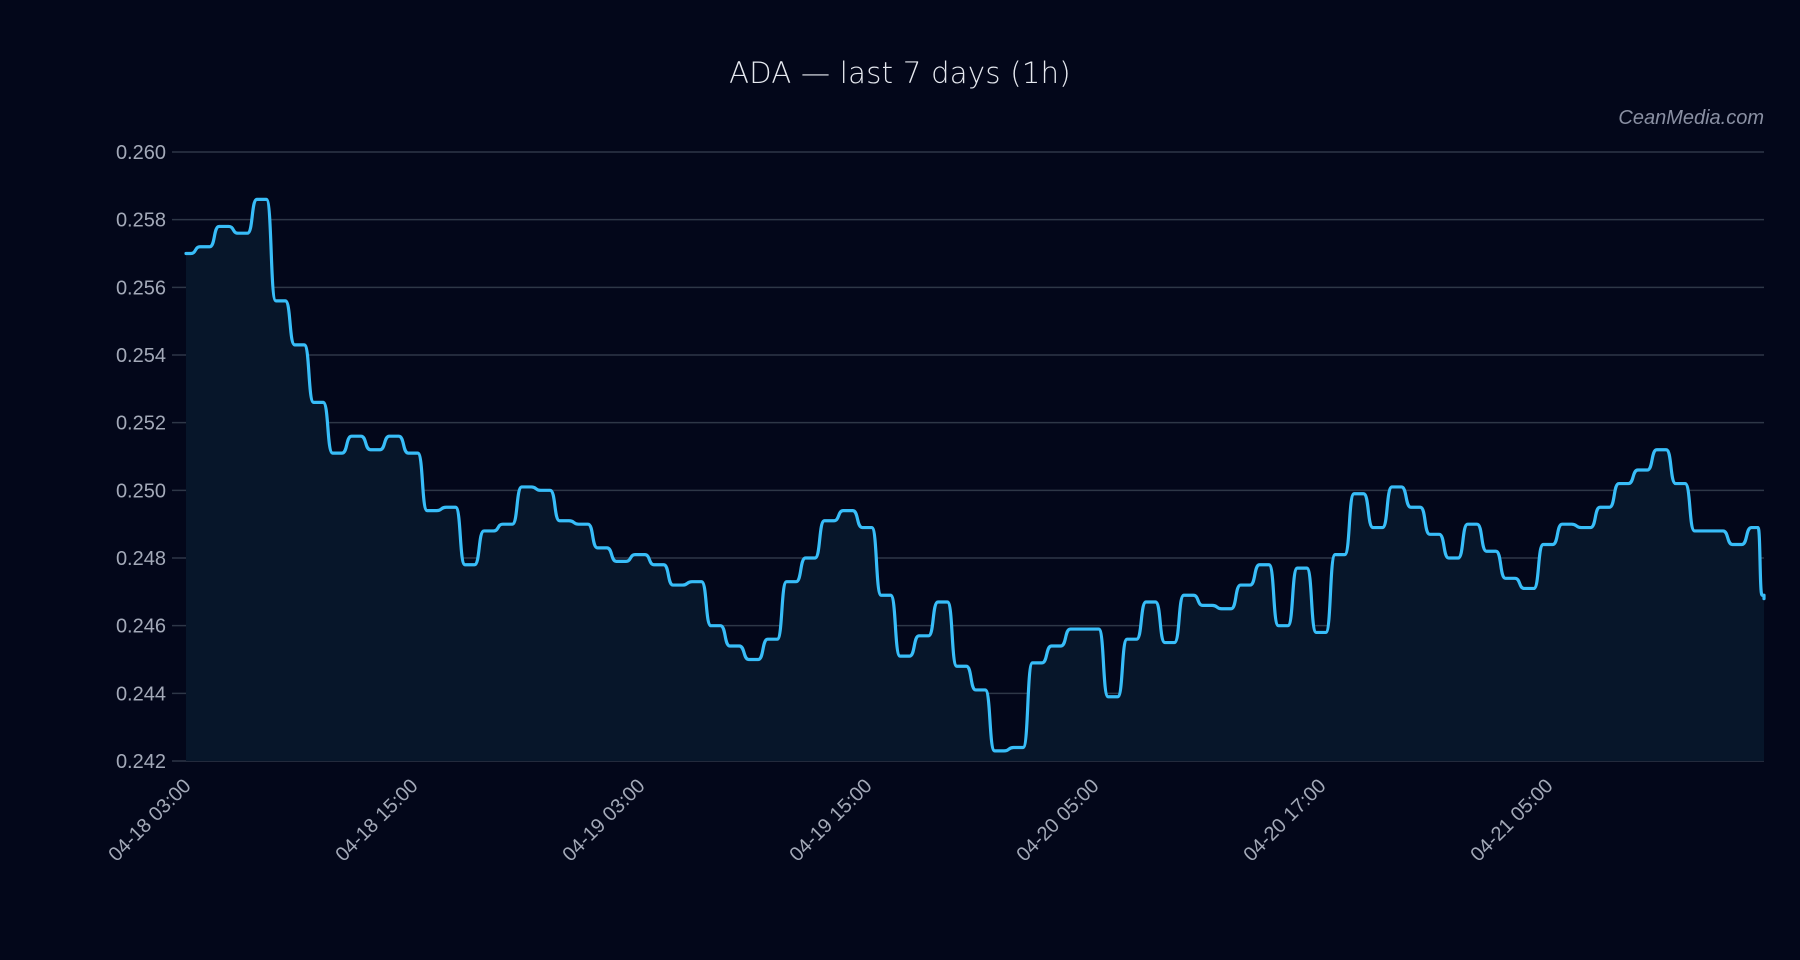  Describe the element at coordinates (141, 153) in the screenshot. I see `y-tick-label: 0.260` at that location.